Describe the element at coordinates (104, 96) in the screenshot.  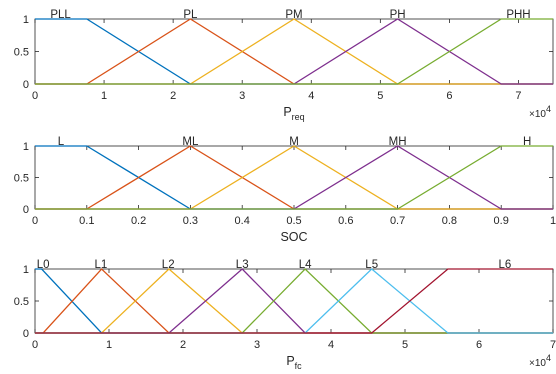
I see `chart1-x-tick-label: 1` at that location.